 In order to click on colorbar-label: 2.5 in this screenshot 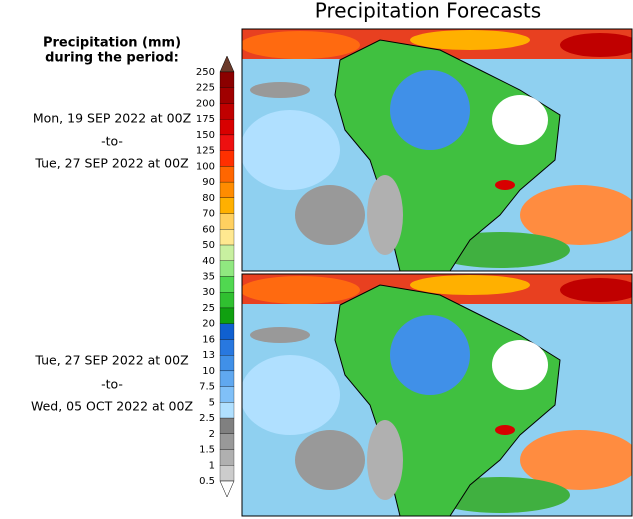, I will do `click(207, 418)`.